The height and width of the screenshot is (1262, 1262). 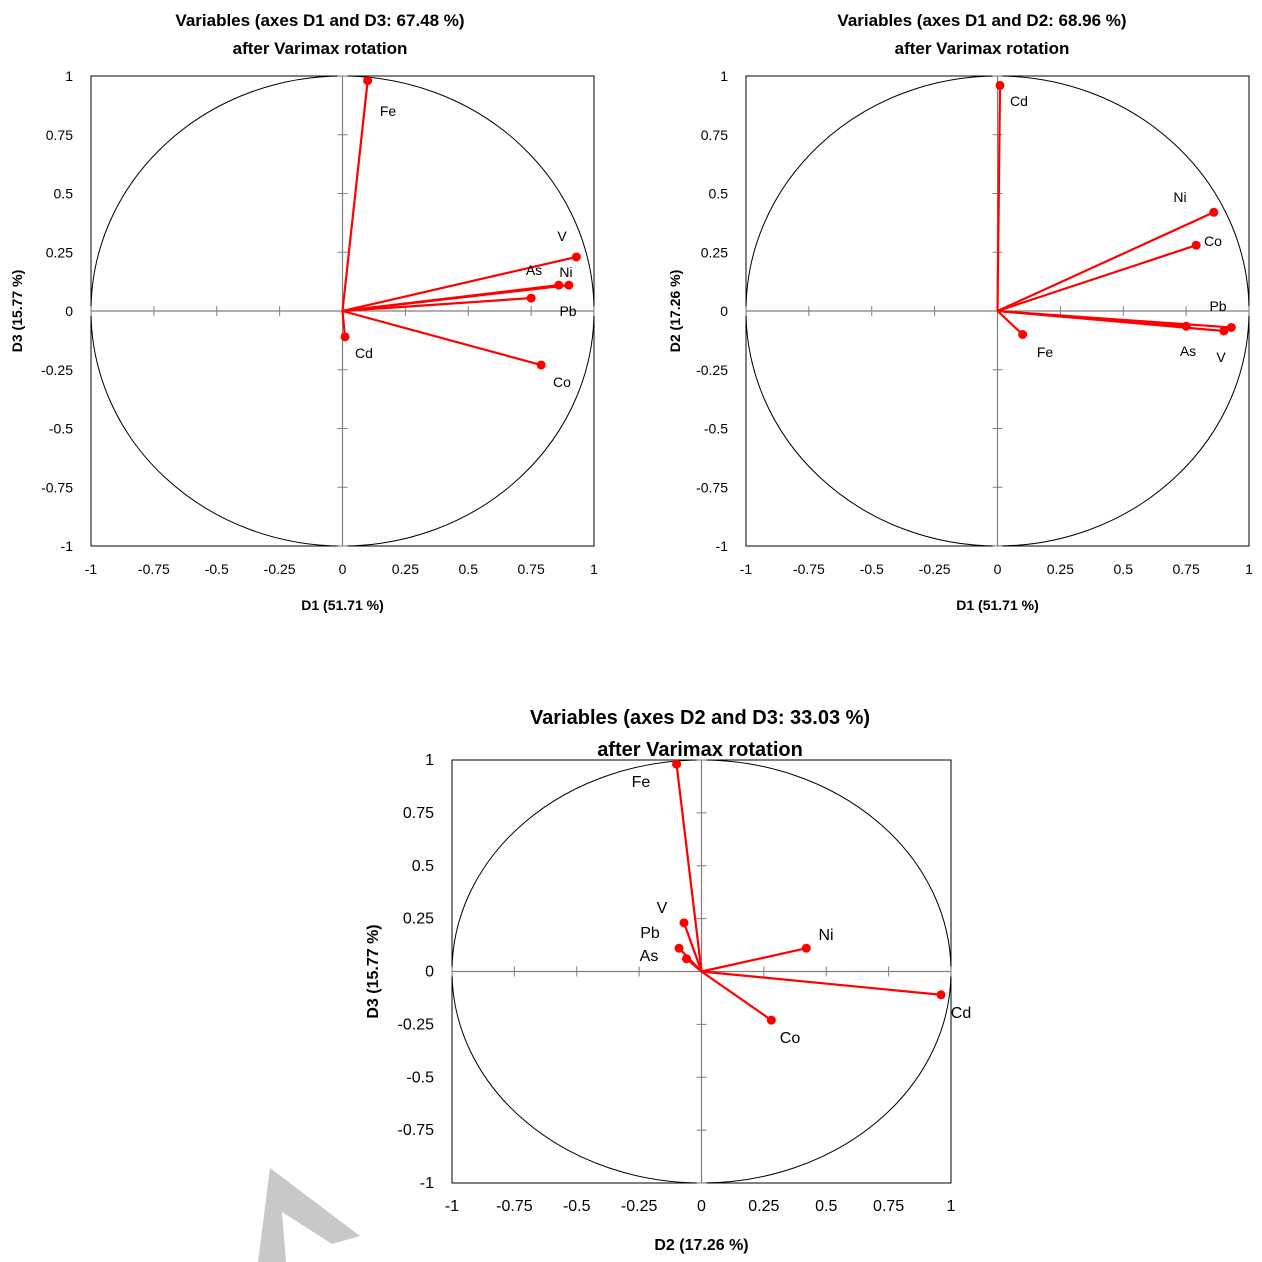 I want to click on chart2-label-cd: Cd, so click(x=1019, y=101).